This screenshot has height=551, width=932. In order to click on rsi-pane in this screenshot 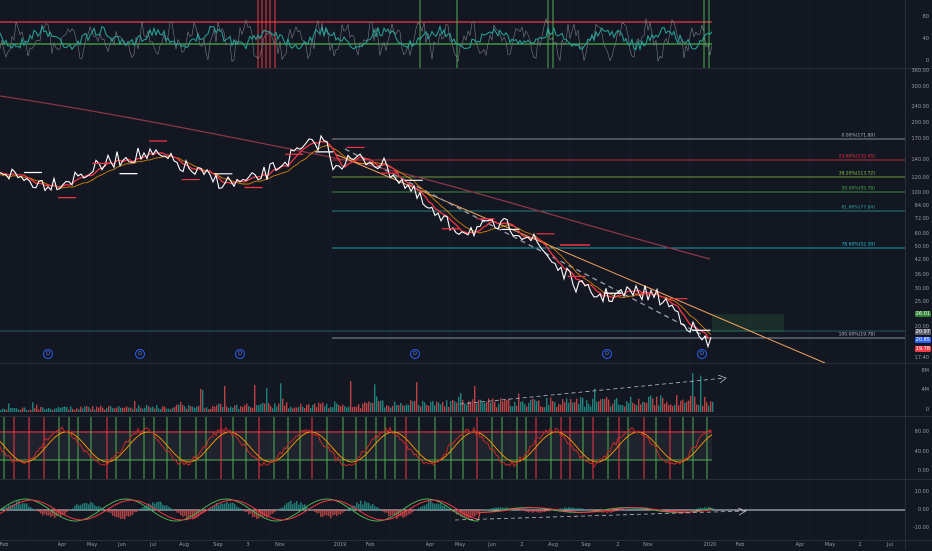, I will do `click(452, 34)`.